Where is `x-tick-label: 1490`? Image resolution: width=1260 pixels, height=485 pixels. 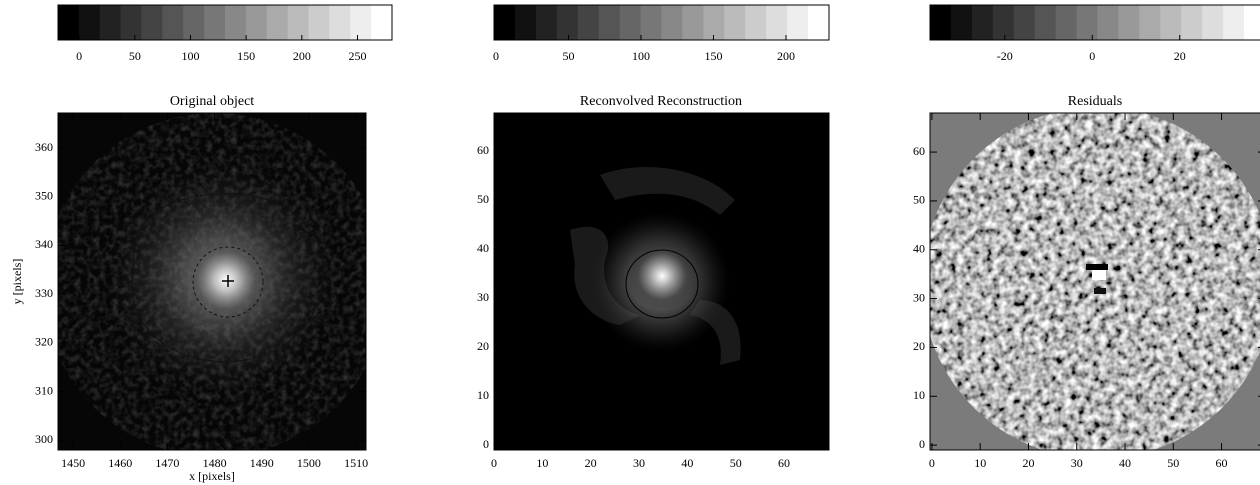 x-tick-label: 1490 is located at coordinates (262, 463).